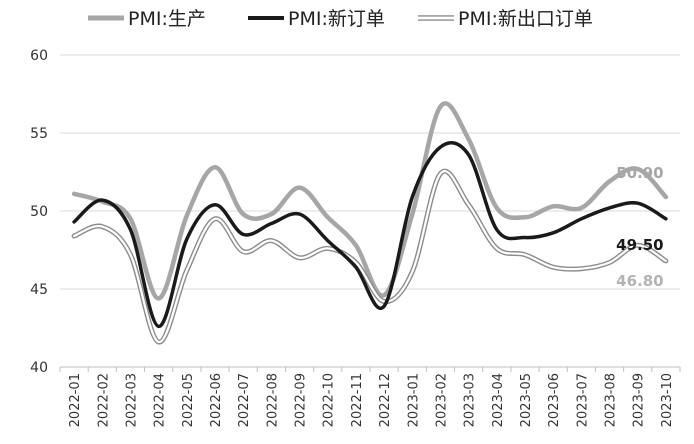 This screenshot has height=444, width=694. I want to click on x-tick-label: 2023-08, so click(611, 400).